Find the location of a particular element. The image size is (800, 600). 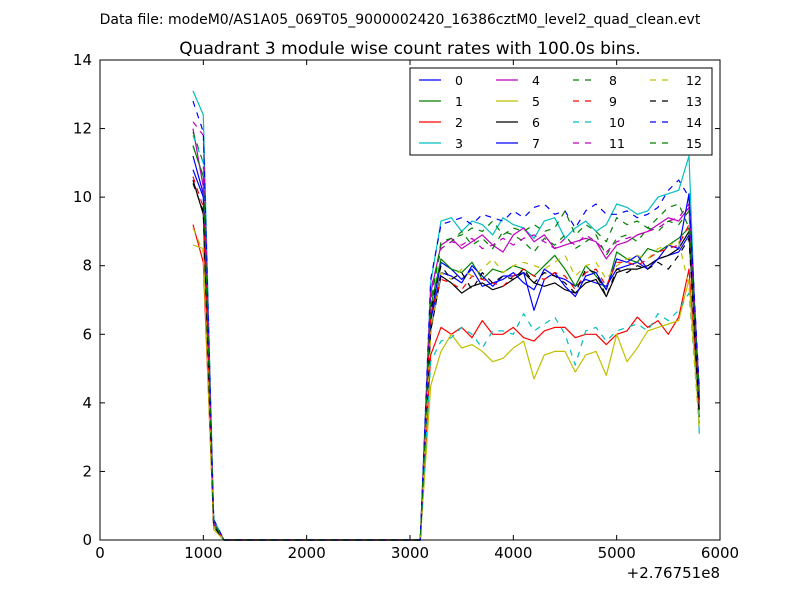

y-tick-label: 0 is located at coordinates (87, 540).